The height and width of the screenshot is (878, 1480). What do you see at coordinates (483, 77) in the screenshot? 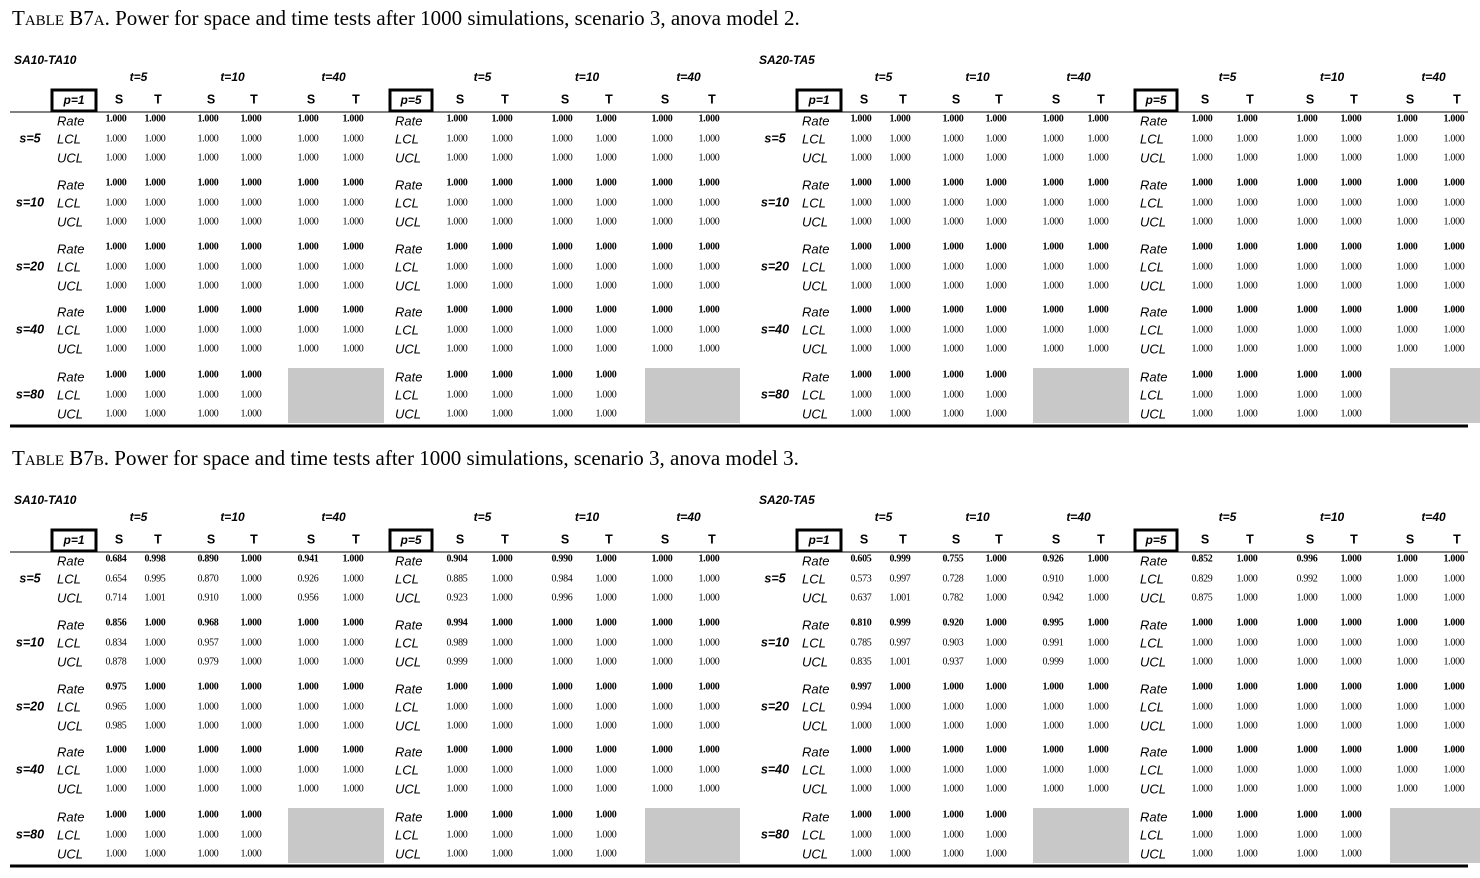
I see `column-header: t=5` at bounding box center [483, 77].